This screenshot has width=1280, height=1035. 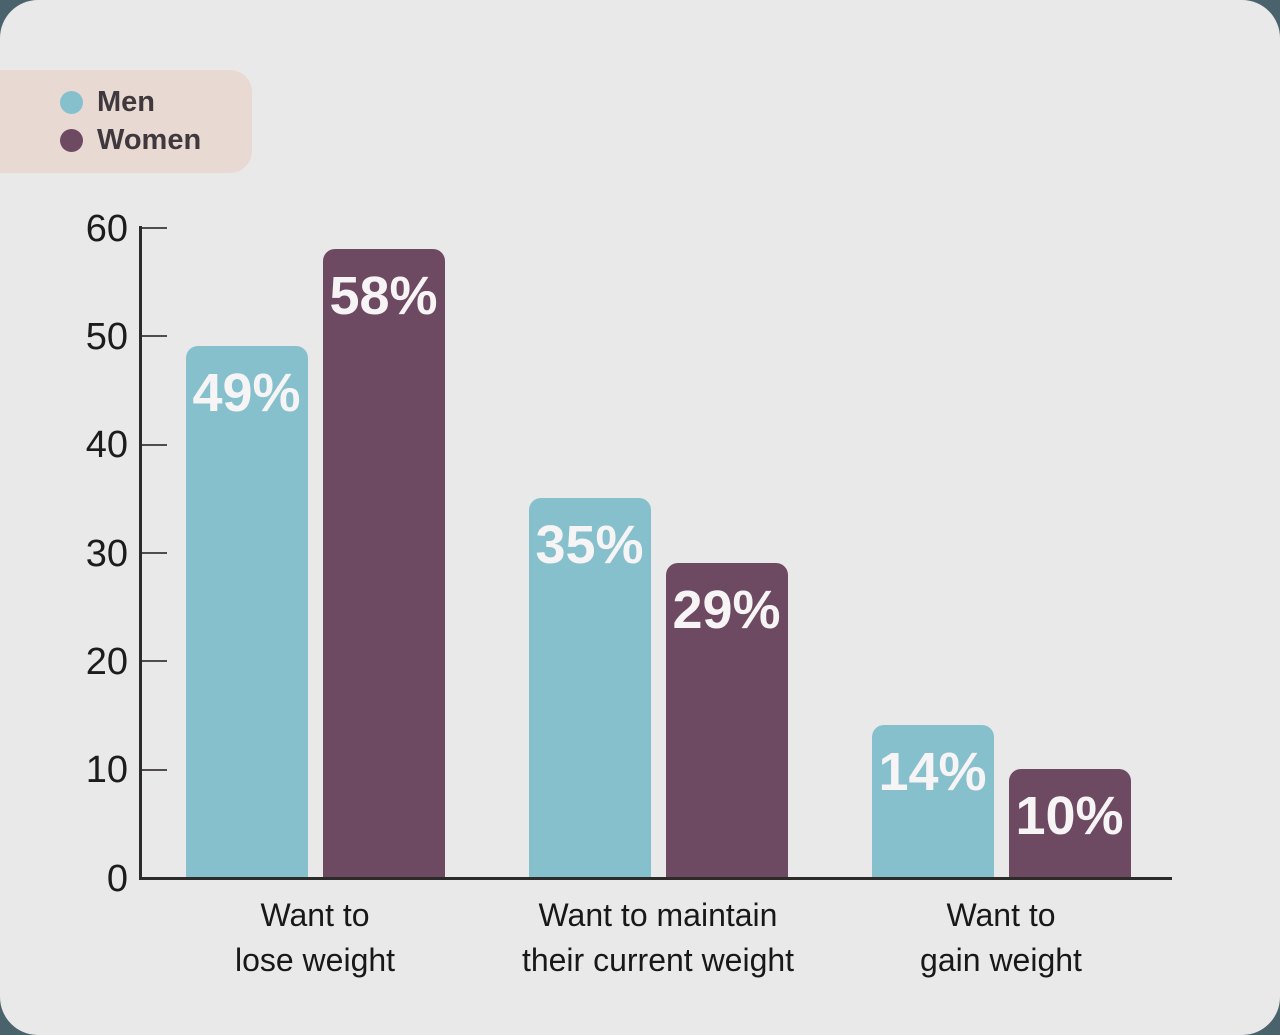 What do you see at coordinates (383, 562) in the screenshot?
I see `bar-women-0: 58%` at bounding box center [383, 562].